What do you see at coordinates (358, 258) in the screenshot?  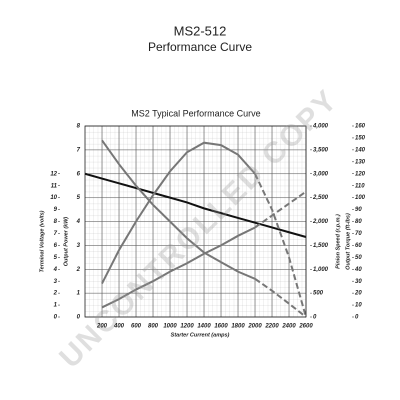 I see `y-tick-label: 50` at bounding box center [358, 258].